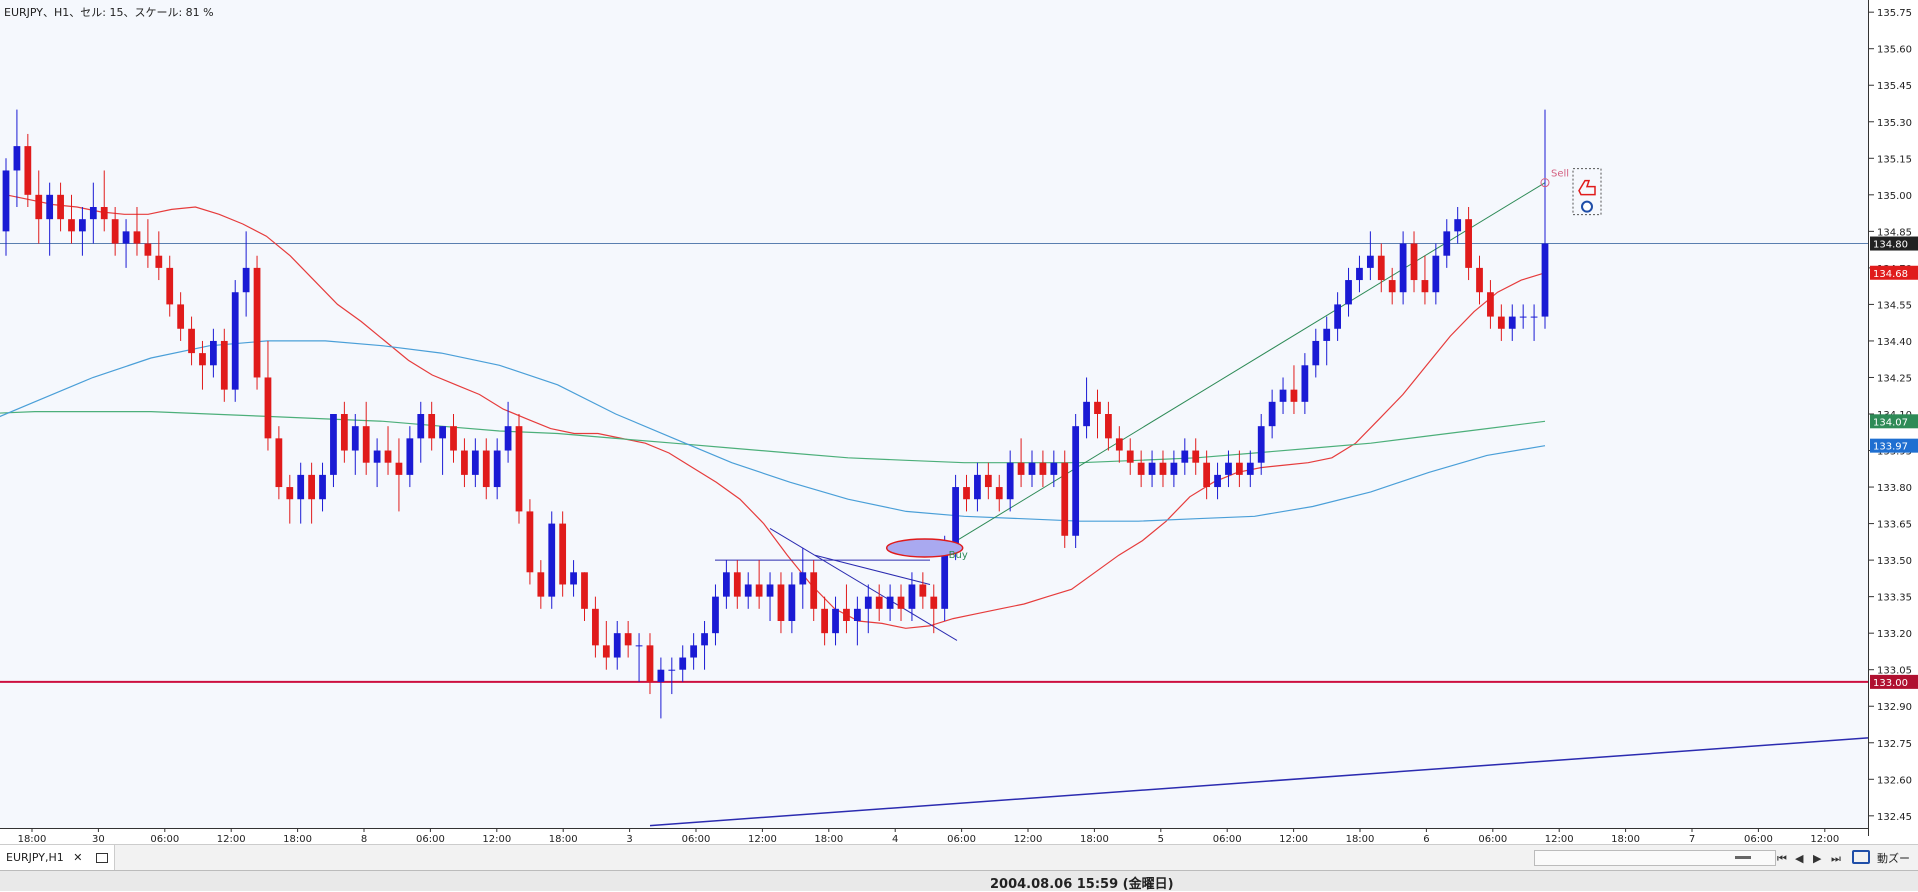 The height and width of the screenshot is (892, 1918). I want to click on moving-average-green, so click(773, 437).